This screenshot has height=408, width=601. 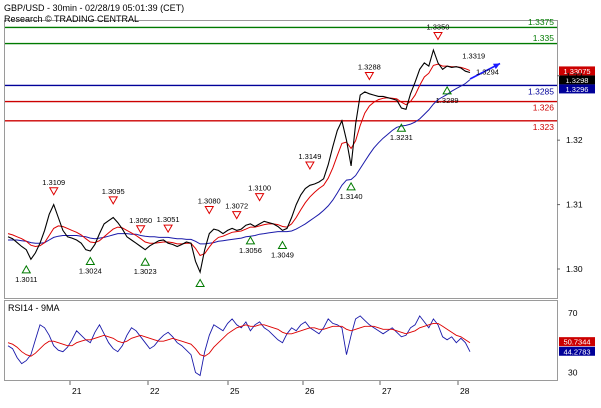 What do you see at coordinates (155, 391) in the screenshot?
I see `x-tick-label-1: 22` at bounding box center [155, 391].